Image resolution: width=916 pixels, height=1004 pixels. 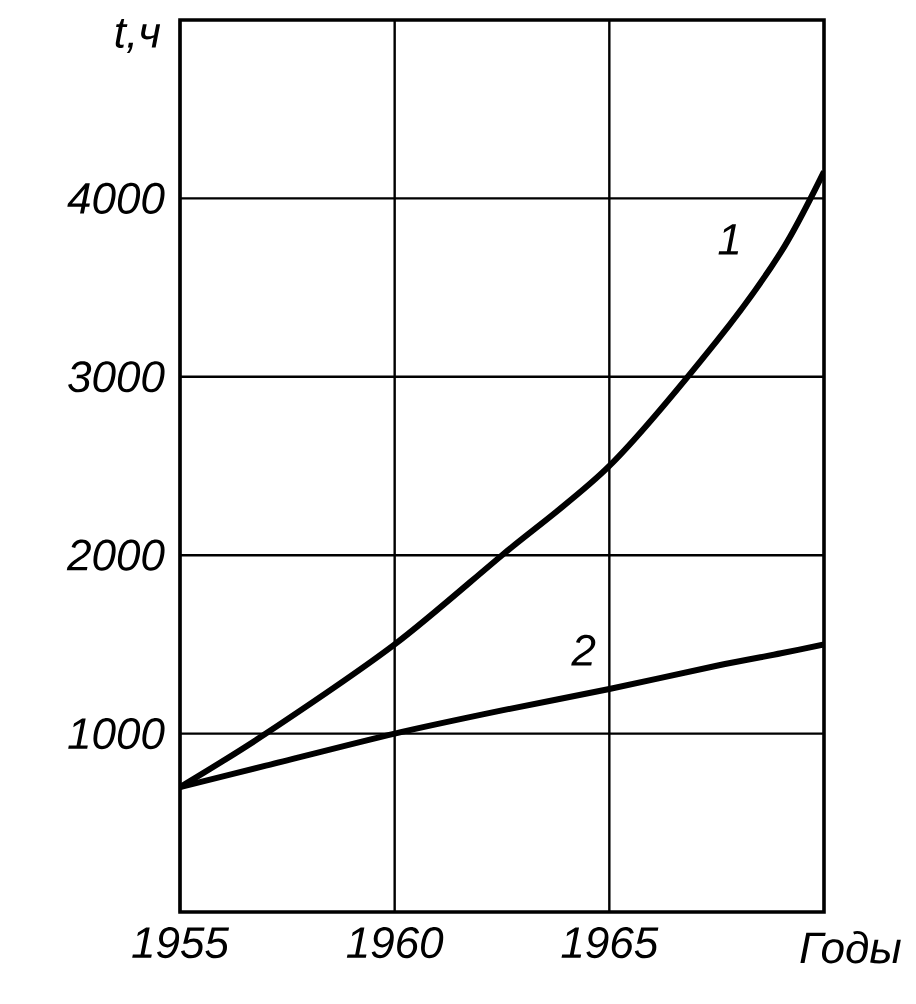 What do you see at coordinates (610, 943) in the screenshot?
I see `x-tick-label: 1965` at bounding box center [610, 943].